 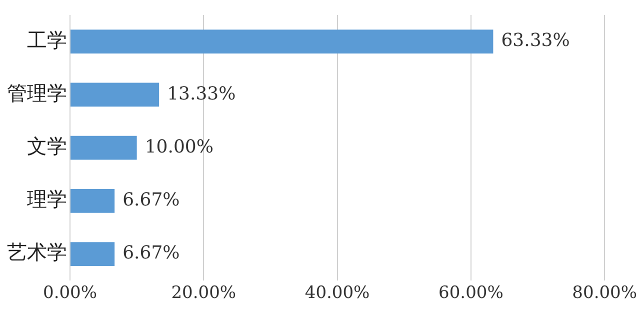 What do you see at coordinates (47, 40) in the screenshot?
I see `y-tick-label: 工学` at bounding box center [47, 40].